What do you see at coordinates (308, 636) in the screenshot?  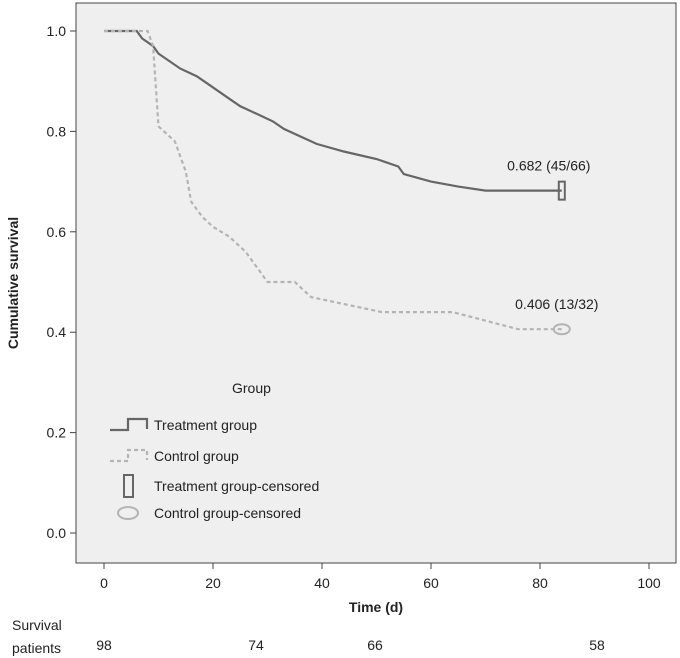 I see `risk-table: Survival patients 98 74 66 58` at bounding box center [308, 636].